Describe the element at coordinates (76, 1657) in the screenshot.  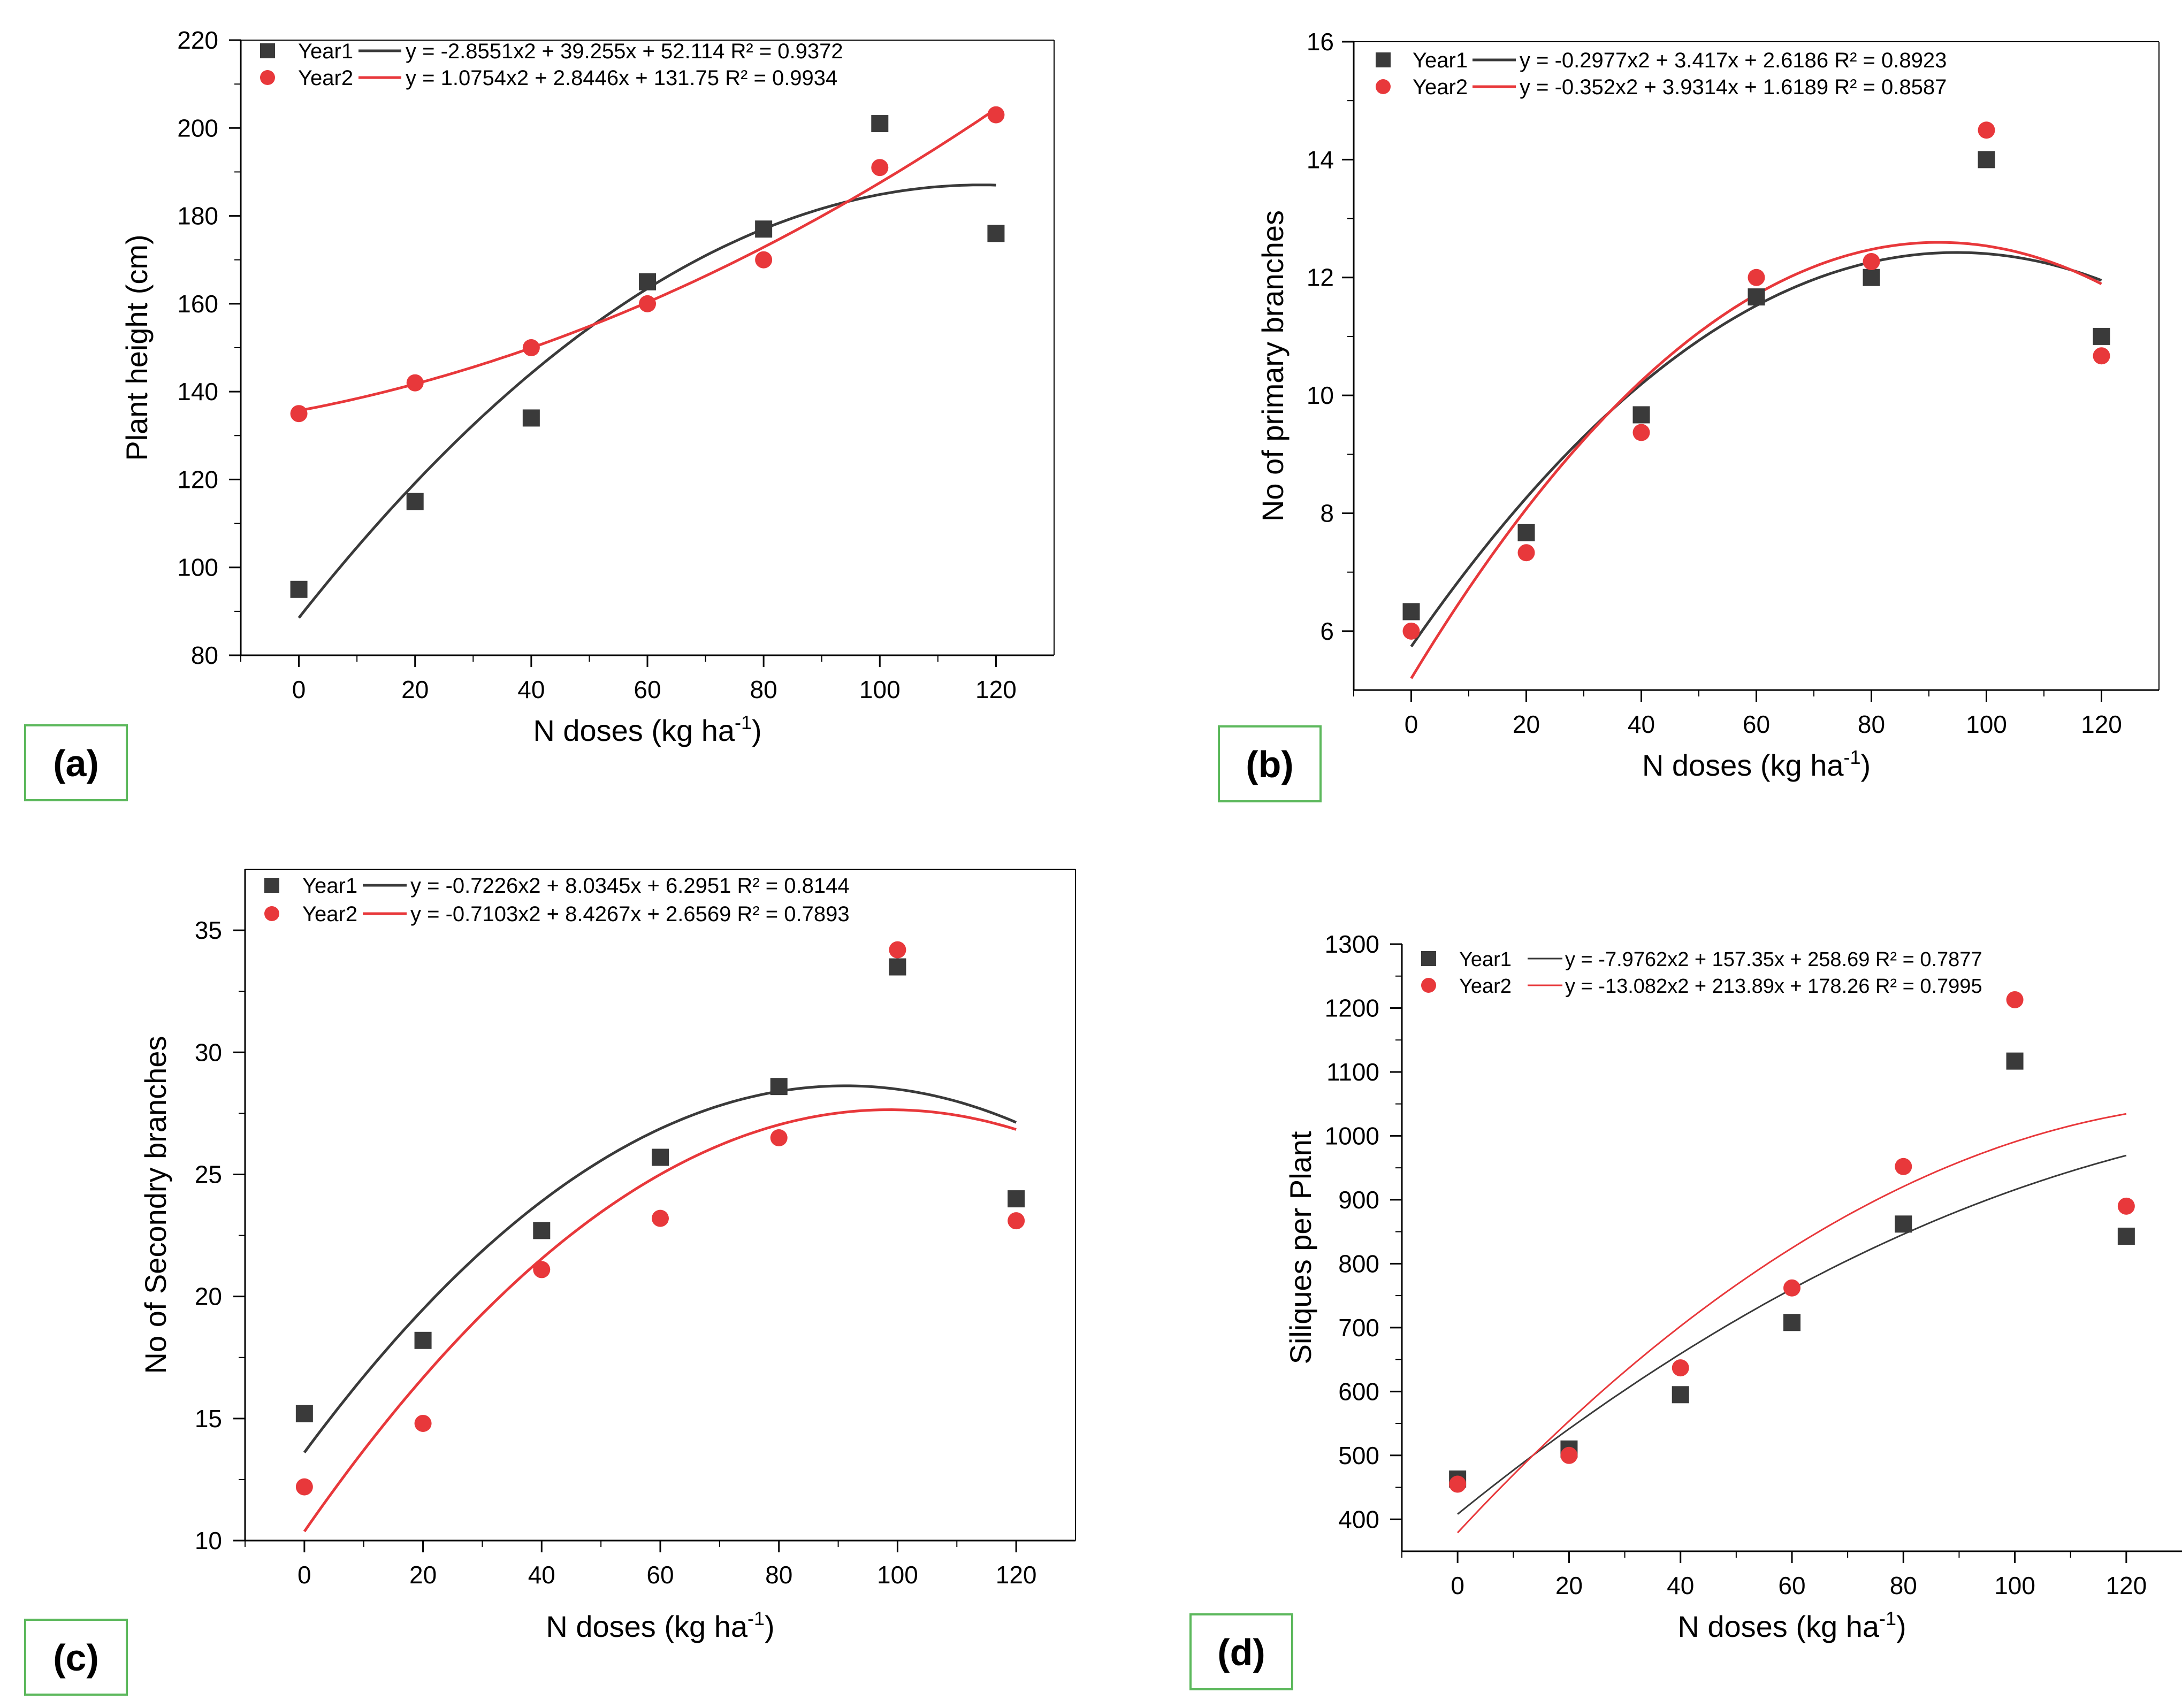
I see `panel-badge-c` at that location.